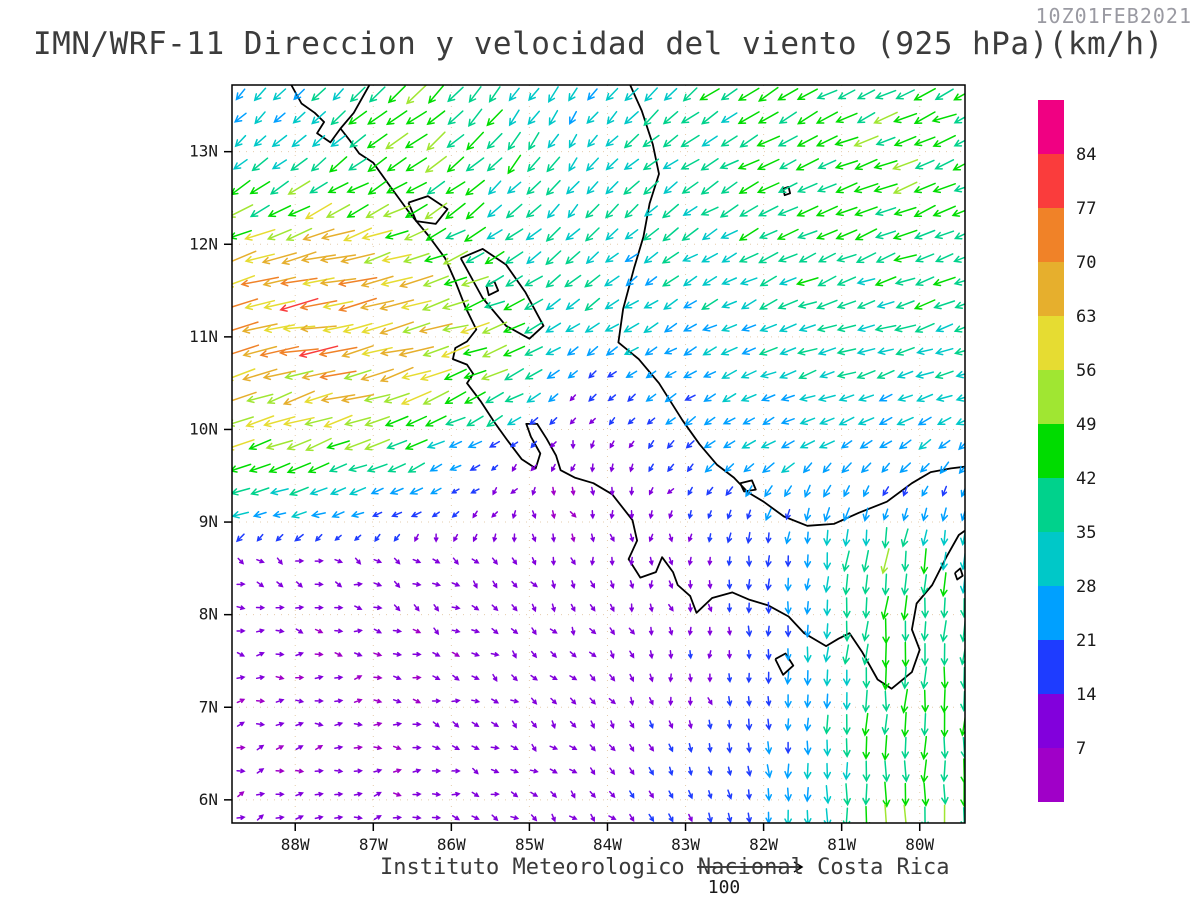 The image size is (1200, 900). Describe the element at coordinates (750, 879) in the screenshot. I see `reference-vector: 100` at that location.